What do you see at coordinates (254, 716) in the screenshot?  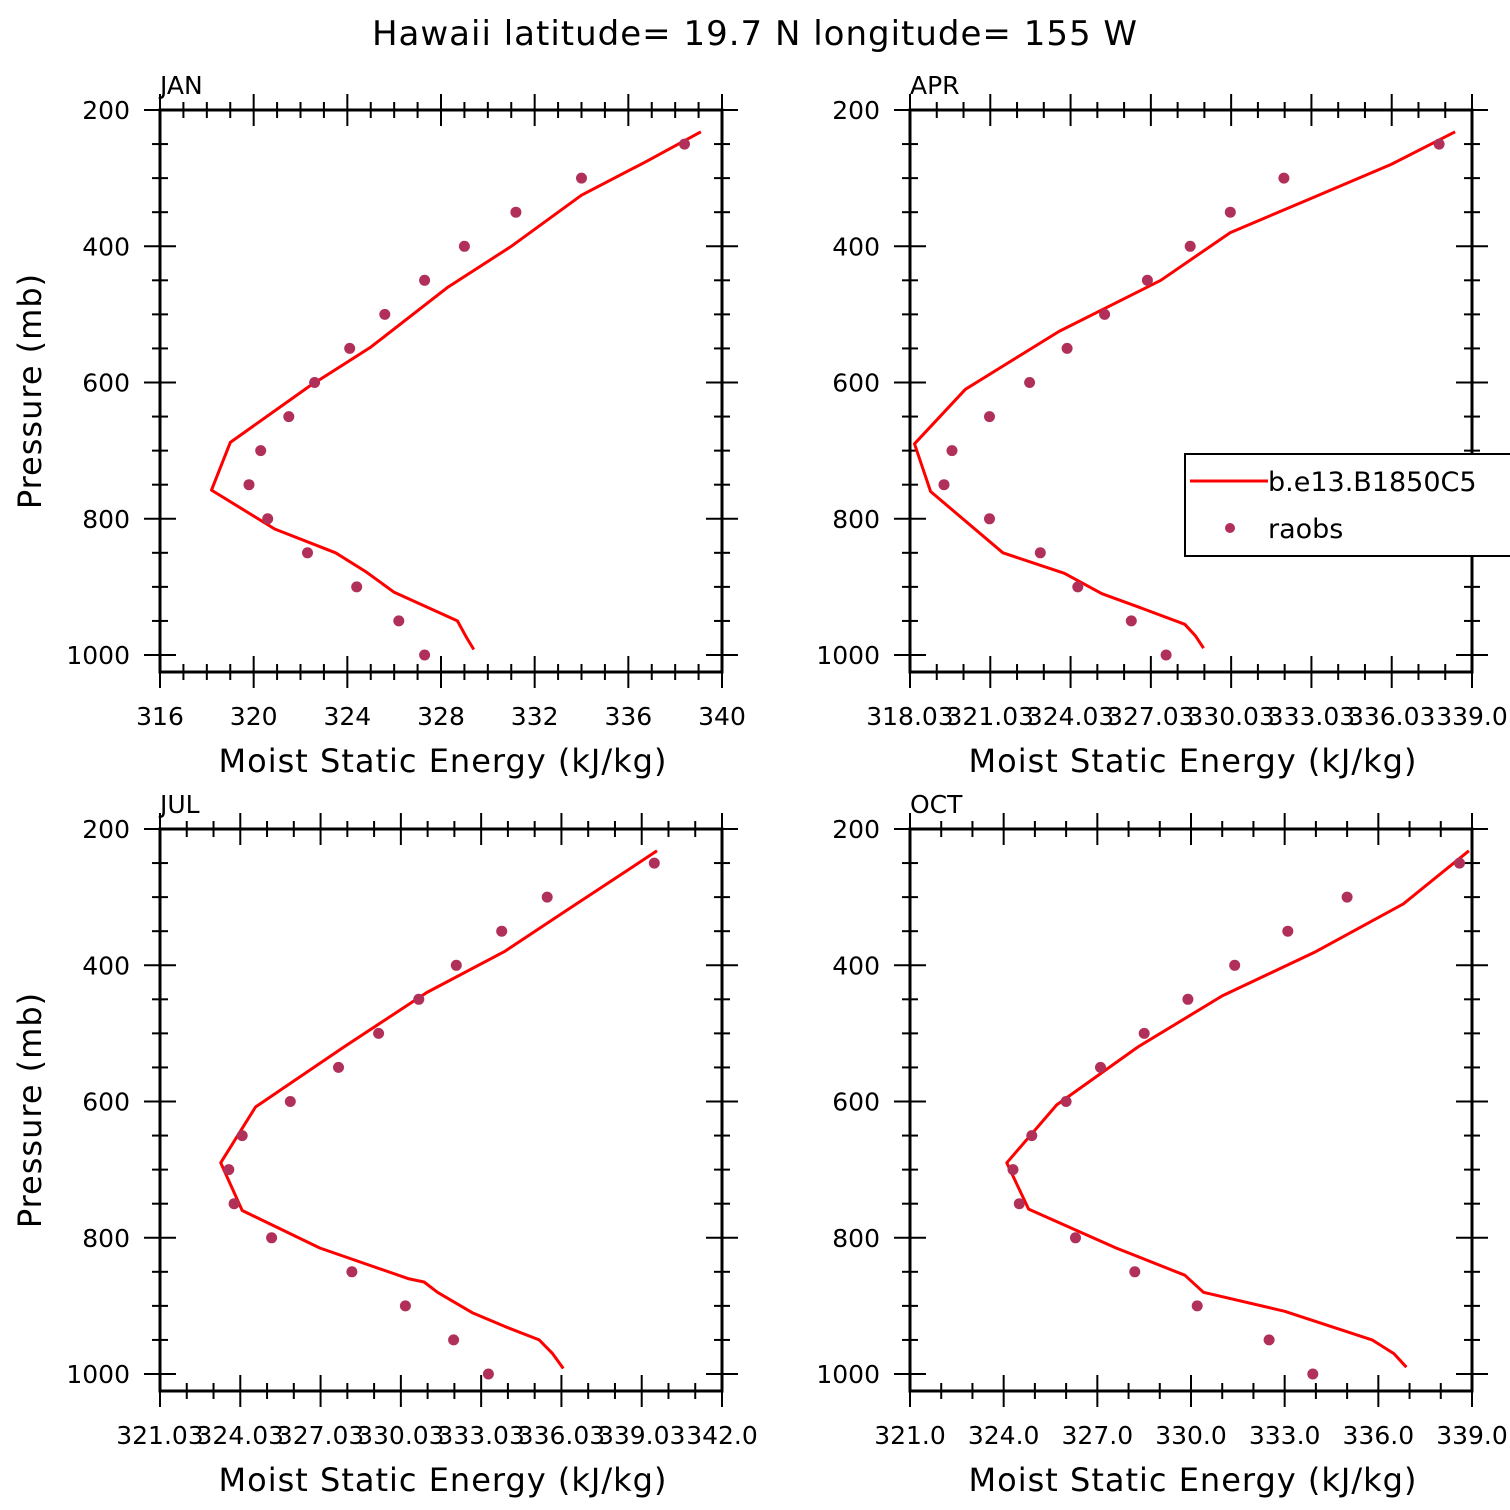 I see `x-tick-label: 320` at bounding box center [254, 716].